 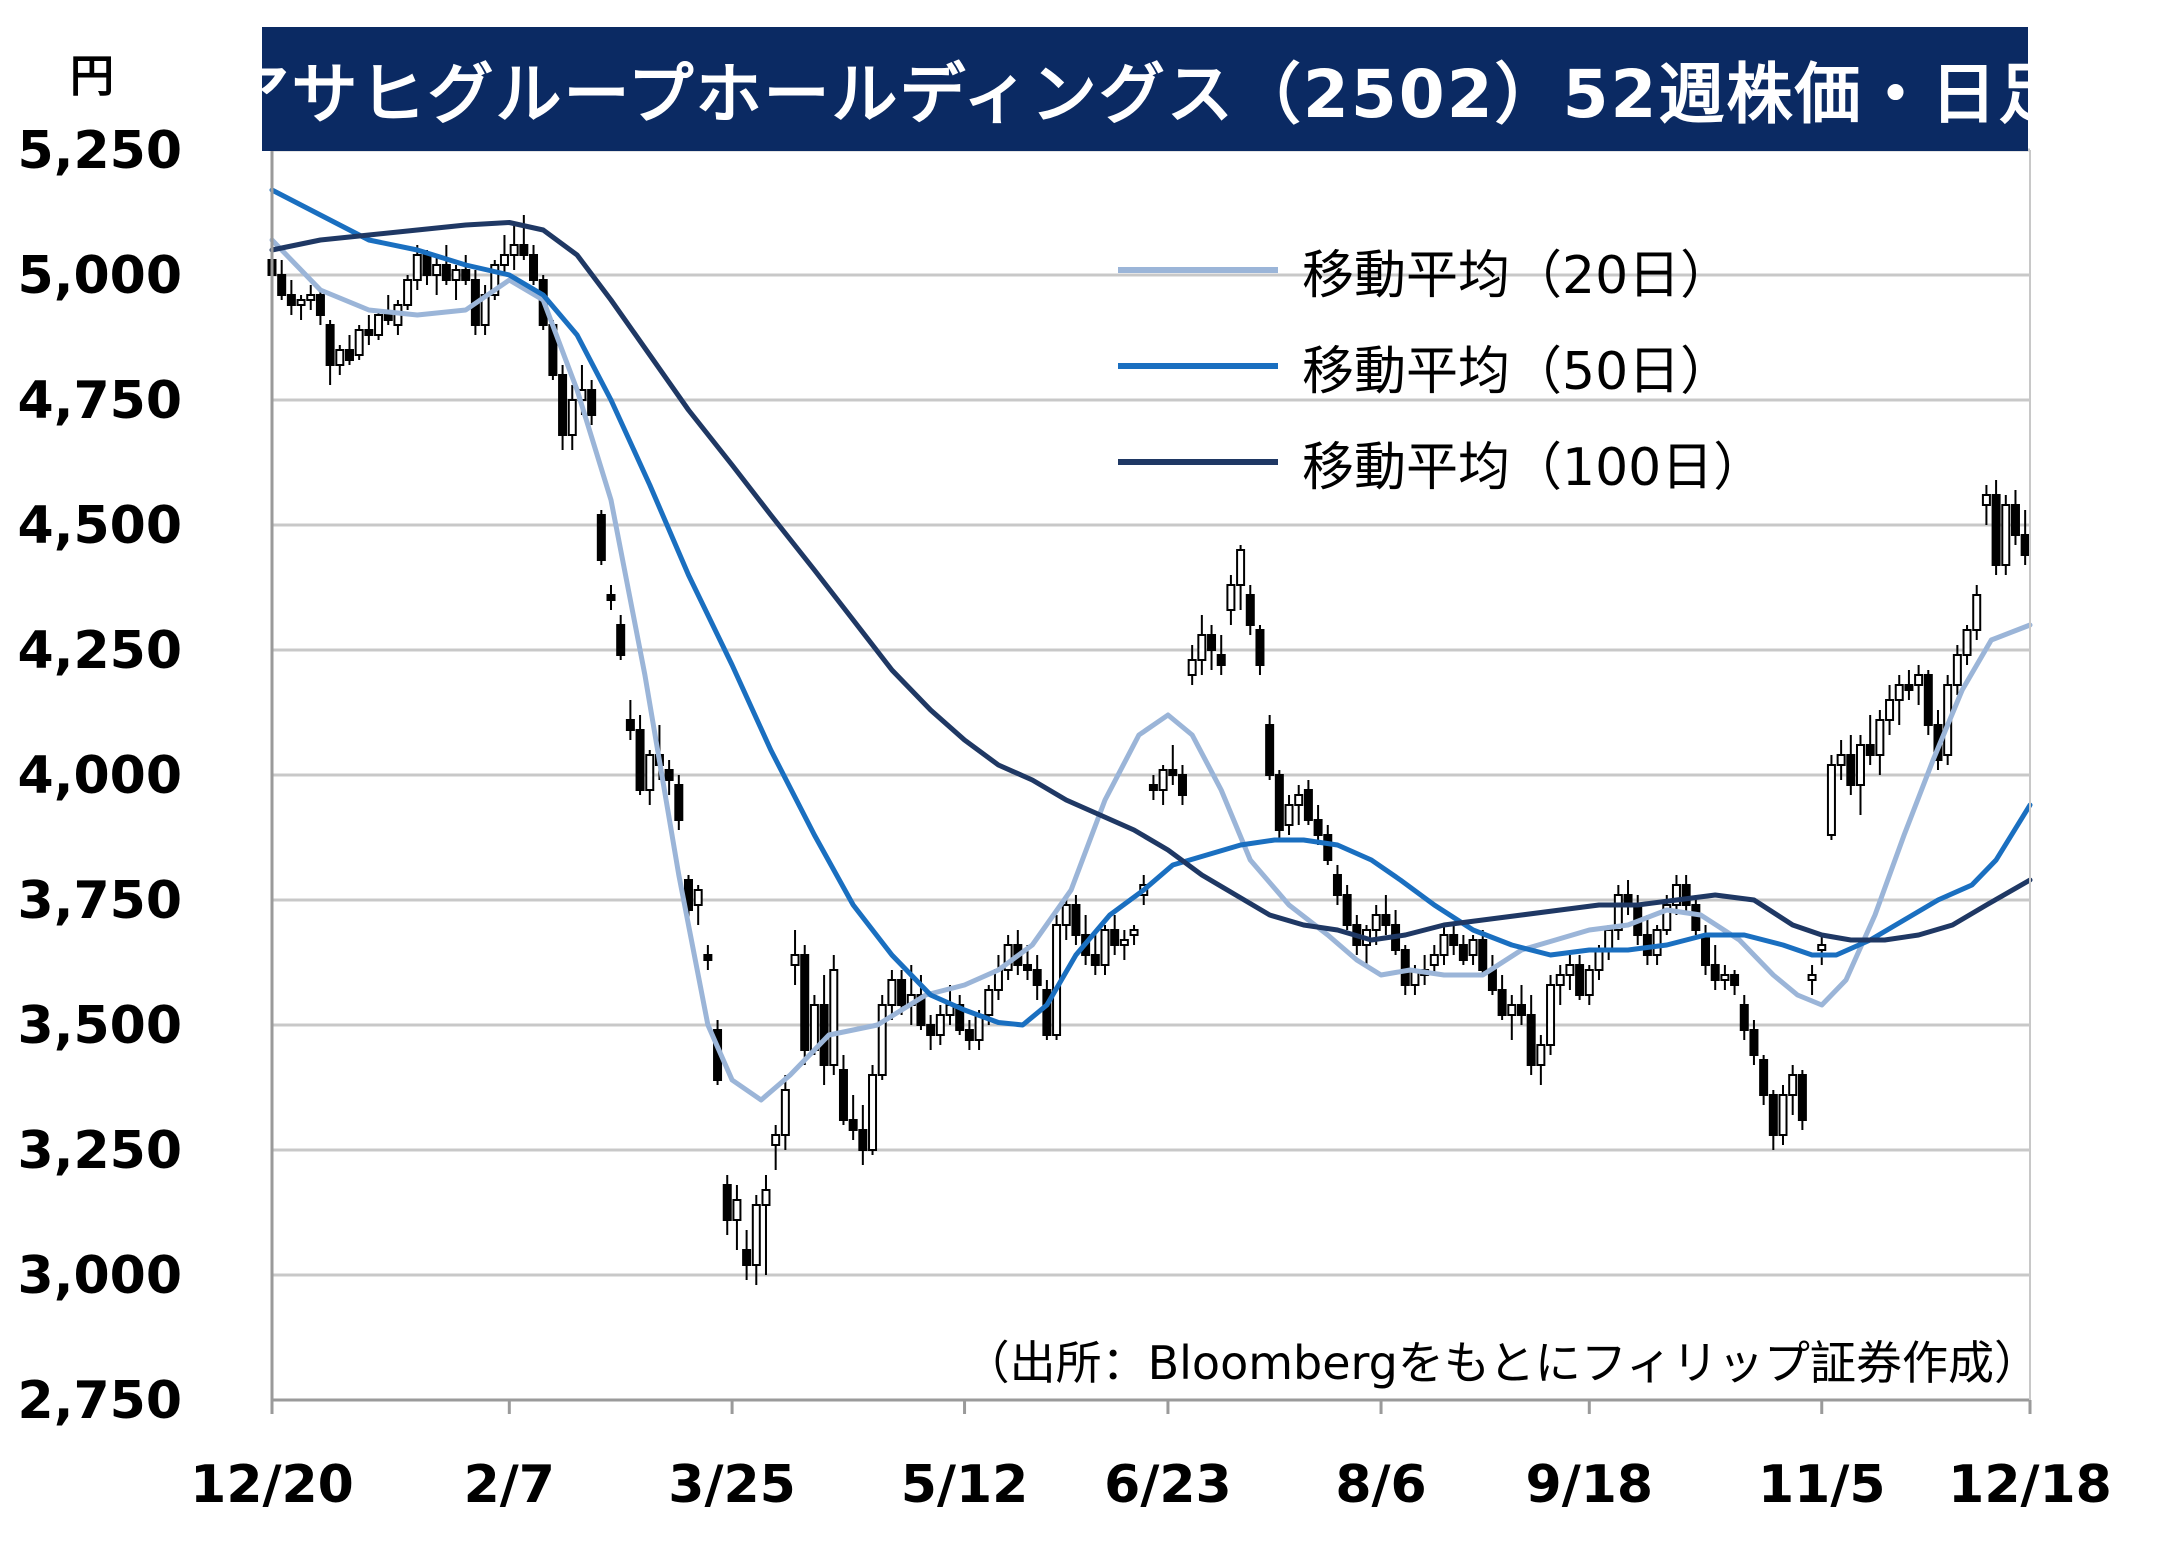 I want to click on x-tick-label: 2/7, so click(x=509, y=1485).